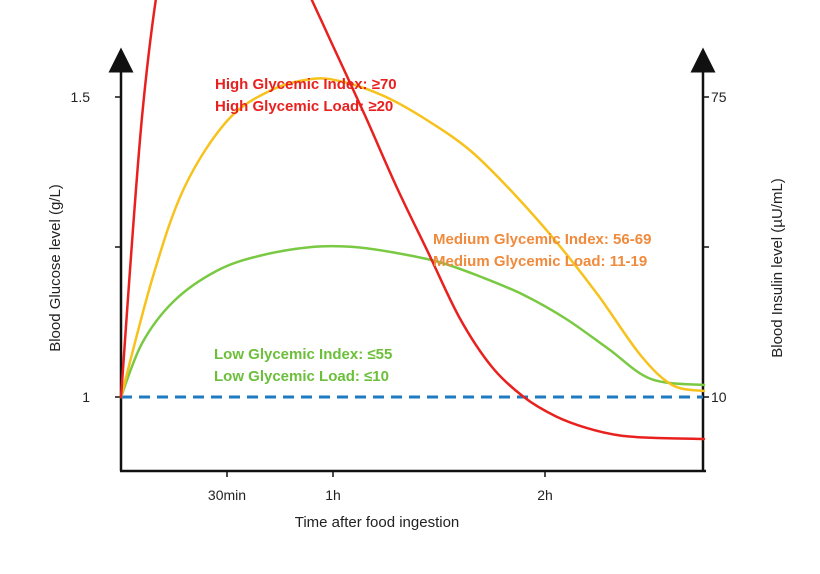 The image size is (820, 574). What do you see at coordinates (86, 397) in the screenshot?
I see `left-y-tick-label: 1` at bounding box center [86, 397].